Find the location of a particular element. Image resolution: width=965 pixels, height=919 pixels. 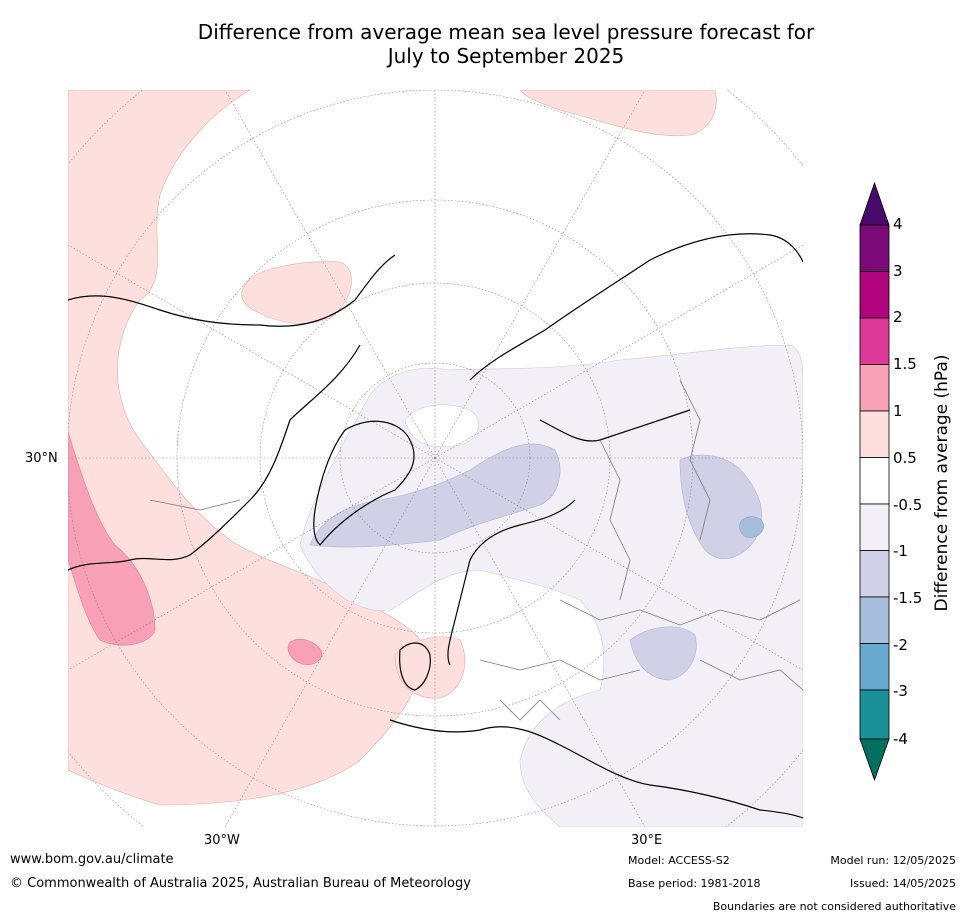

colorbar-extend-bottom is located at coordinates (874, 760).